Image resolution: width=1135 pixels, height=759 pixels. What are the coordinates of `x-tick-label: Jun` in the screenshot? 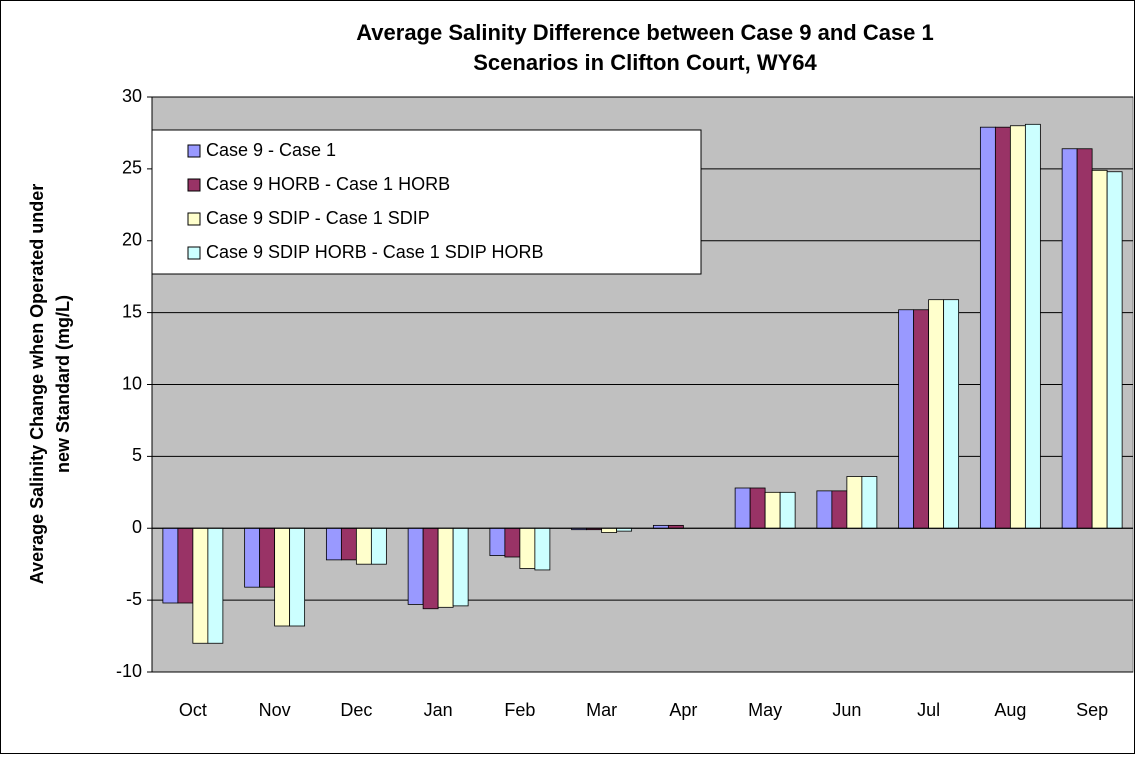 It's located at (846, 710).